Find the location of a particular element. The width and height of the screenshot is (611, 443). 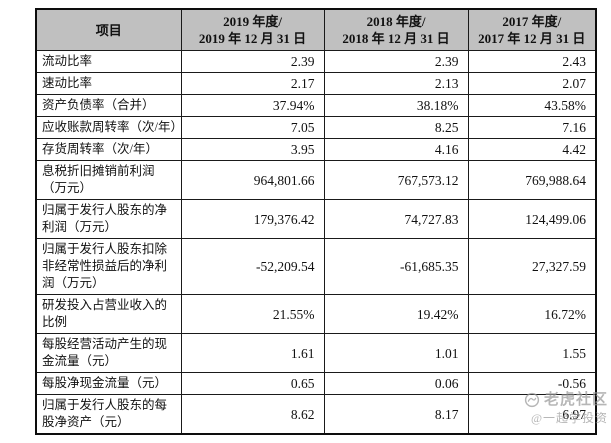

col-header-2019: 2019 年度/ 2019 年 12 月 31 日 is located at coordinates (252, 29).